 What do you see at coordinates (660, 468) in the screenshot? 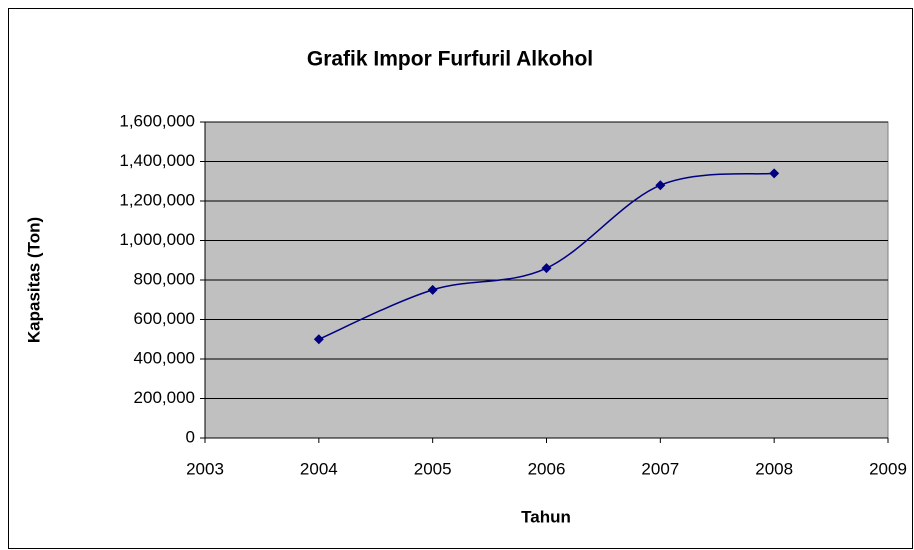
I see `x-tick-label: 2007` at bounding box center [660, 468].